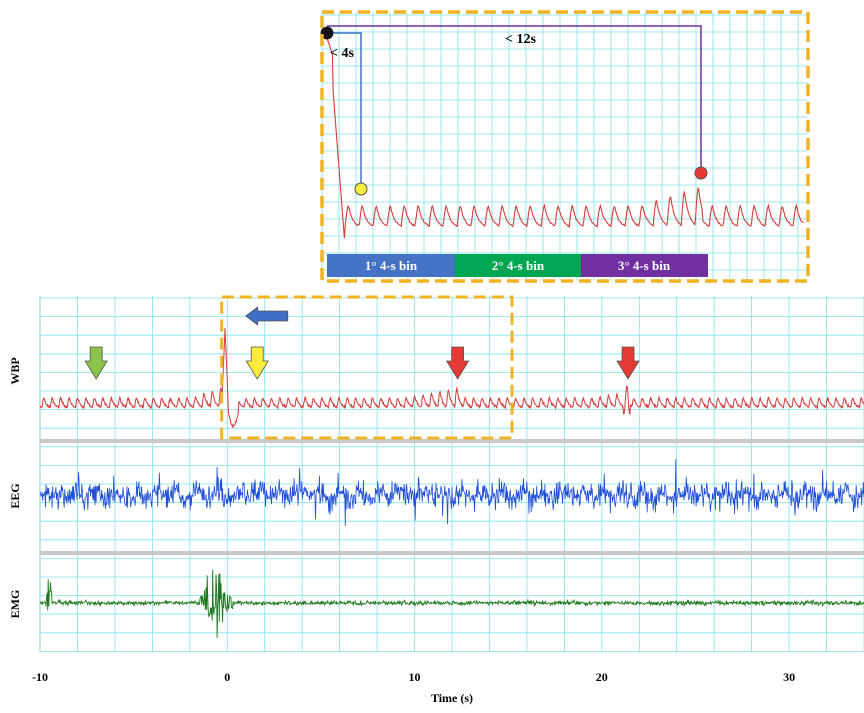  Describe the element at coordinates (520, 39) in the screenshot. I see `annotation-12s: < 12s` at that location.